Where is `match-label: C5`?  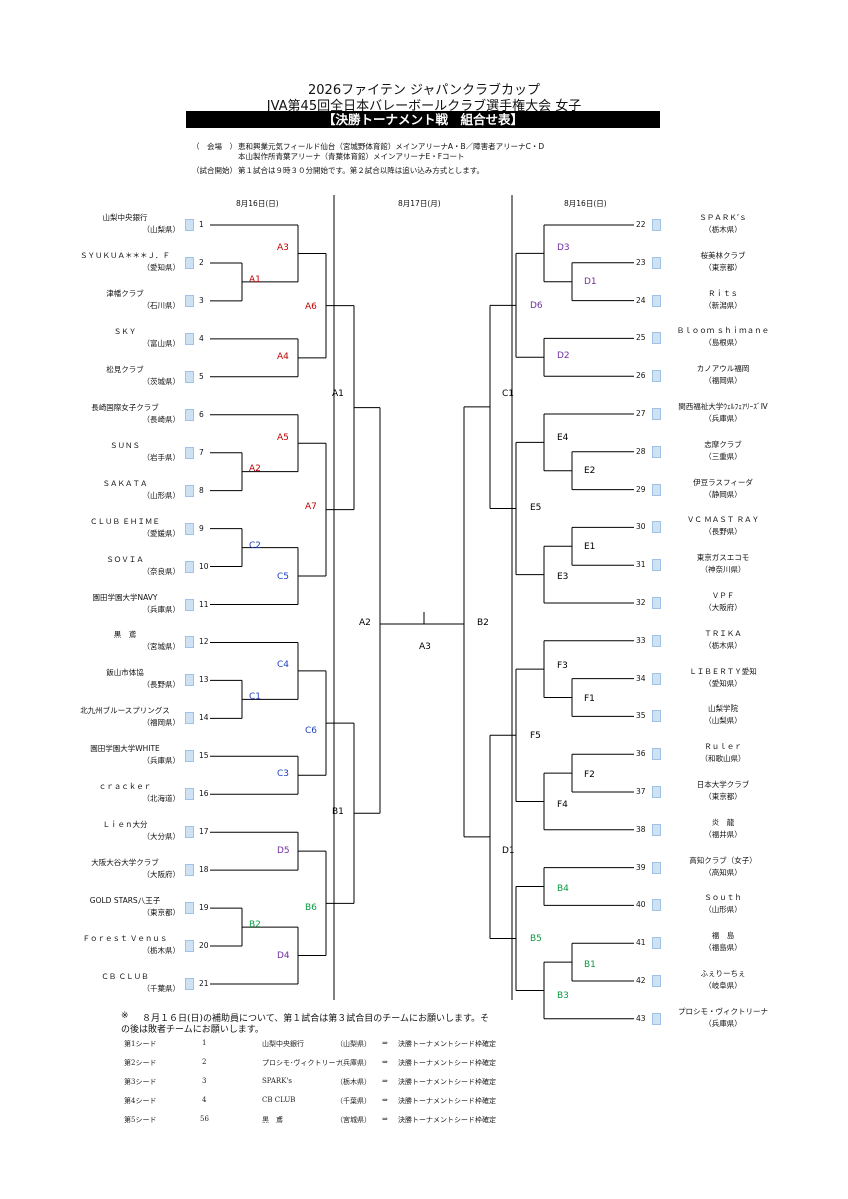 match-label: C5 is located at coordinates (283, 577).